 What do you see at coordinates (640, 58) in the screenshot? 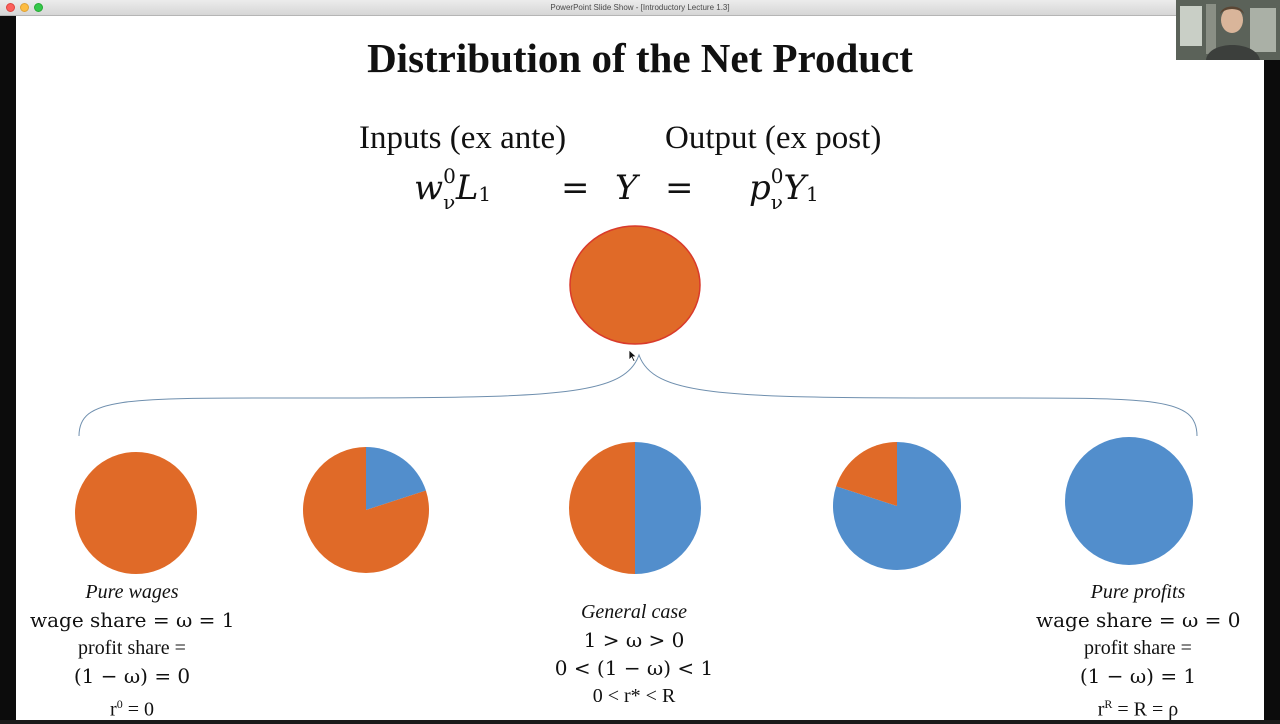
I see `slide-title: Distribution of the Net Product` at bounding box center [640, 58].